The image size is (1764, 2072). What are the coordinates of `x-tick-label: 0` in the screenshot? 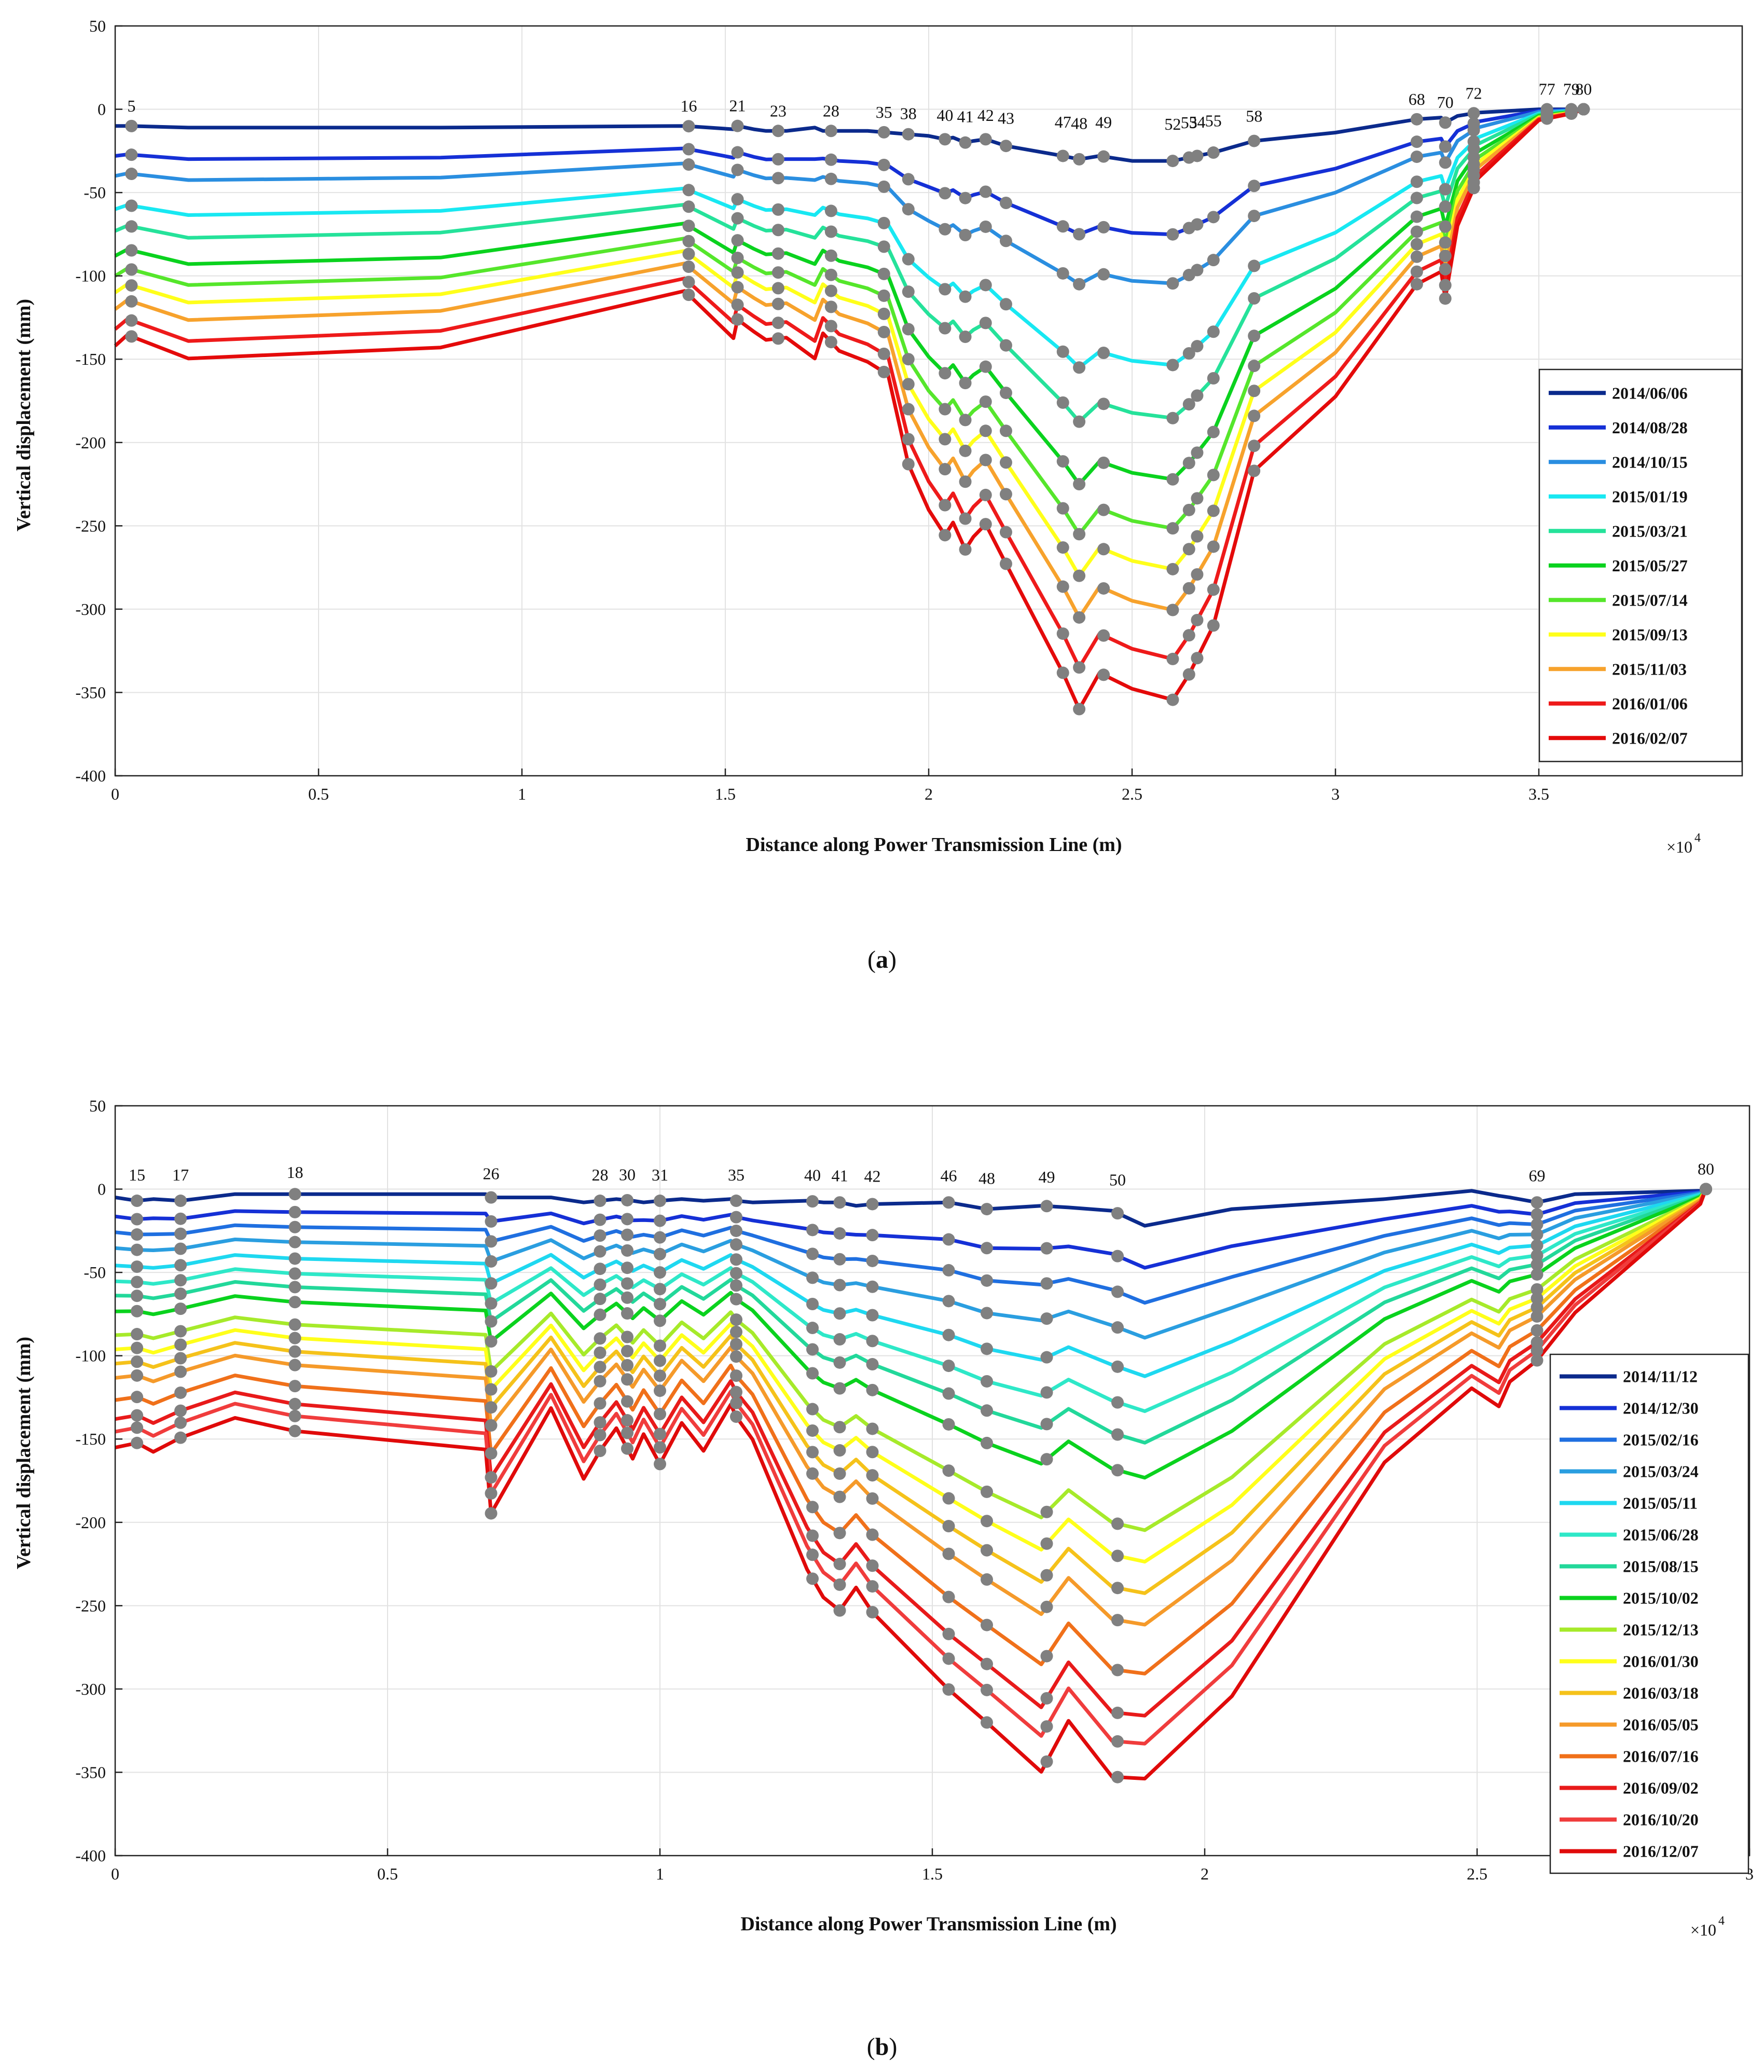 It's located at (115, 1873).